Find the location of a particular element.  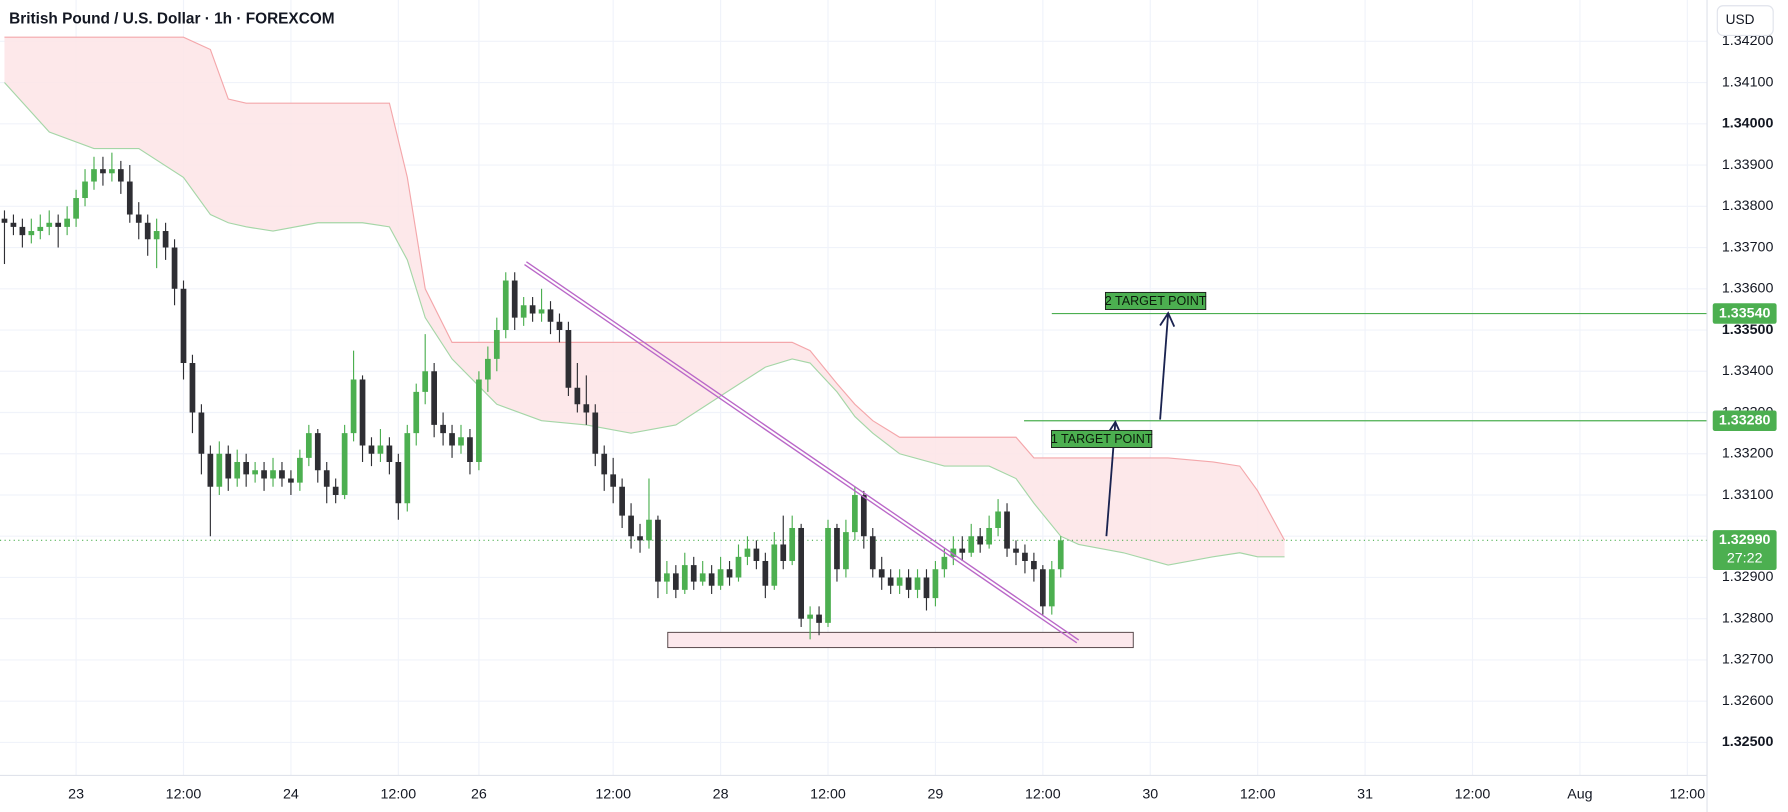

y-tick-label: 1.34200 is located at coordinates (1748, 41).